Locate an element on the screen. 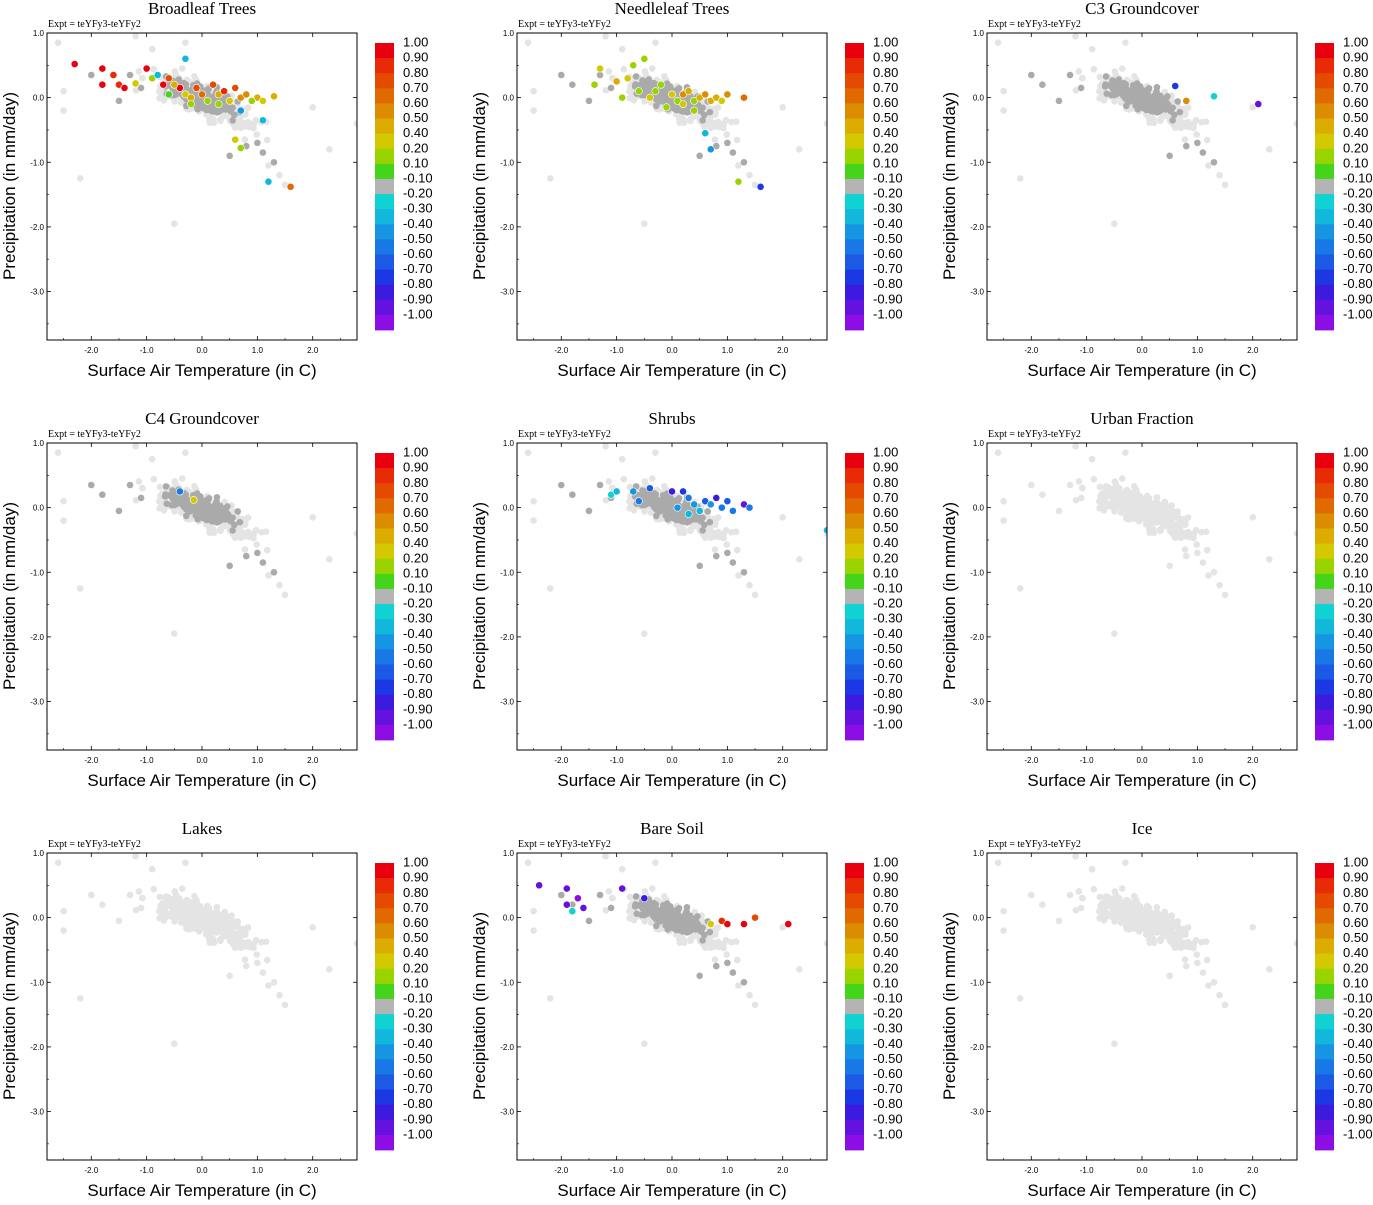 The height and width of the screenshot is (1205, 1373). colorbar-label: -0.80 is located at coordinates (888, 693).